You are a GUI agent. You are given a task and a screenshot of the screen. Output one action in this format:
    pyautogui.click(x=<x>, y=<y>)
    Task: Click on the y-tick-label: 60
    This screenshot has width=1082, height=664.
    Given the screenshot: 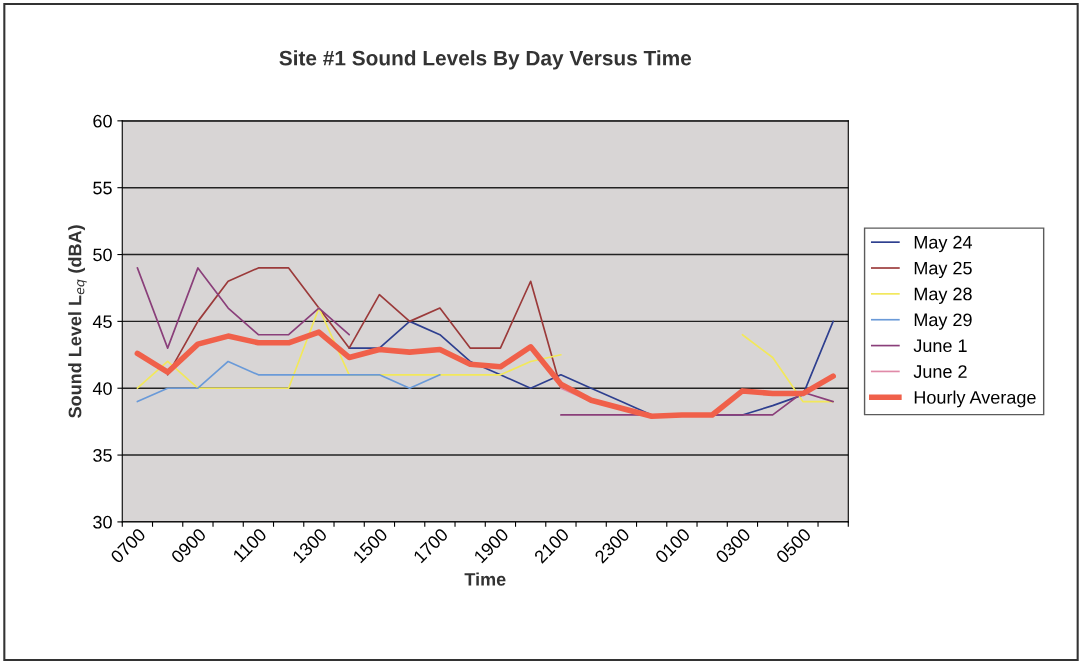 What is the action you would take?
    pyautogui.click(x=102, y=121)
    